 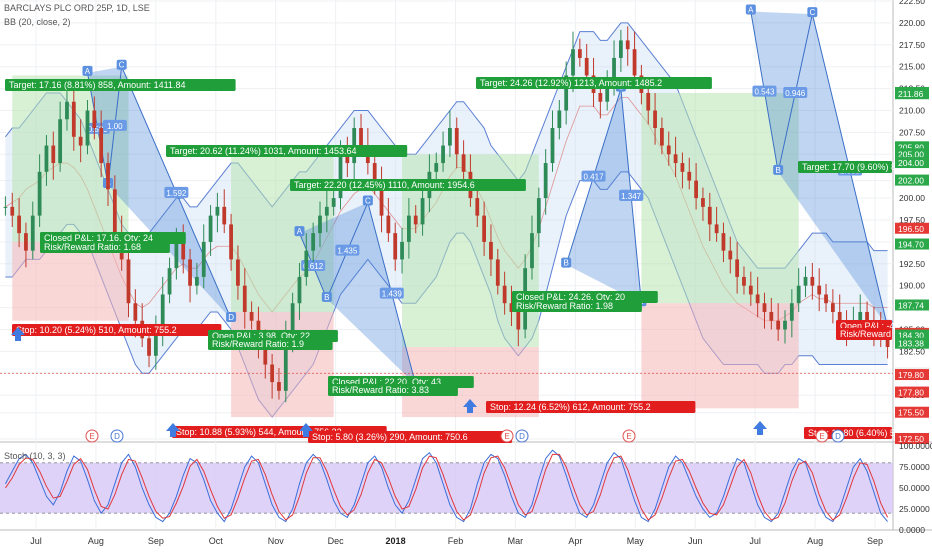 What do you see at coordinates (447, 487) in the screenshot?
I see `stoch-d-line` at bounding box center [447, 487].